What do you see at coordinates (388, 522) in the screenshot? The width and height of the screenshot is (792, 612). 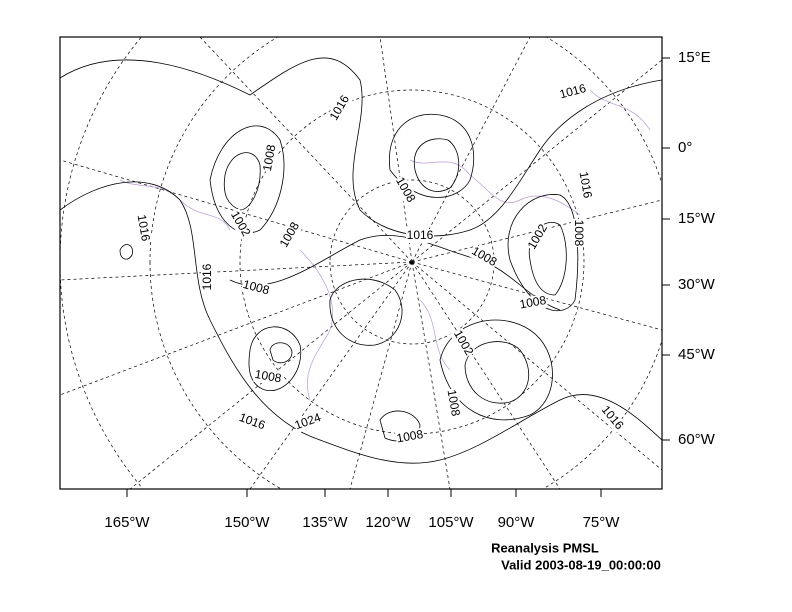 I see `lon-label: 120°W` at bounding box center [388, 522].